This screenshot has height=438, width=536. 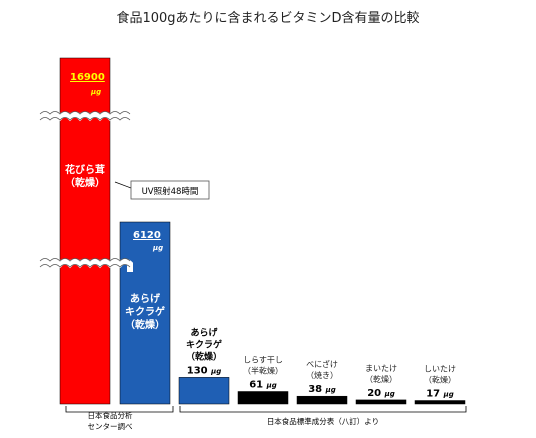 I want to click on category-label-3-line-2: キクラゲ, so click(x=204, y=344).